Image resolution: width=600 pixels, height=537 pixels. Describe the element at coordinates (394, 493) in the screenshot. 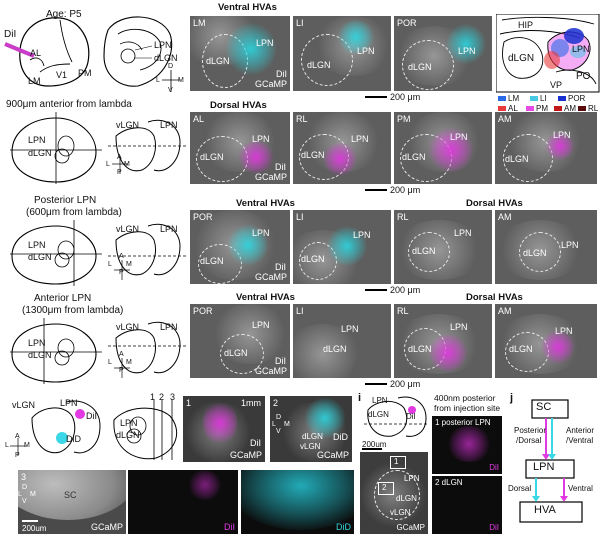

I see `panel-i-section-image: 1 2 LPN dLGN vLGN GCaMP` at that location.